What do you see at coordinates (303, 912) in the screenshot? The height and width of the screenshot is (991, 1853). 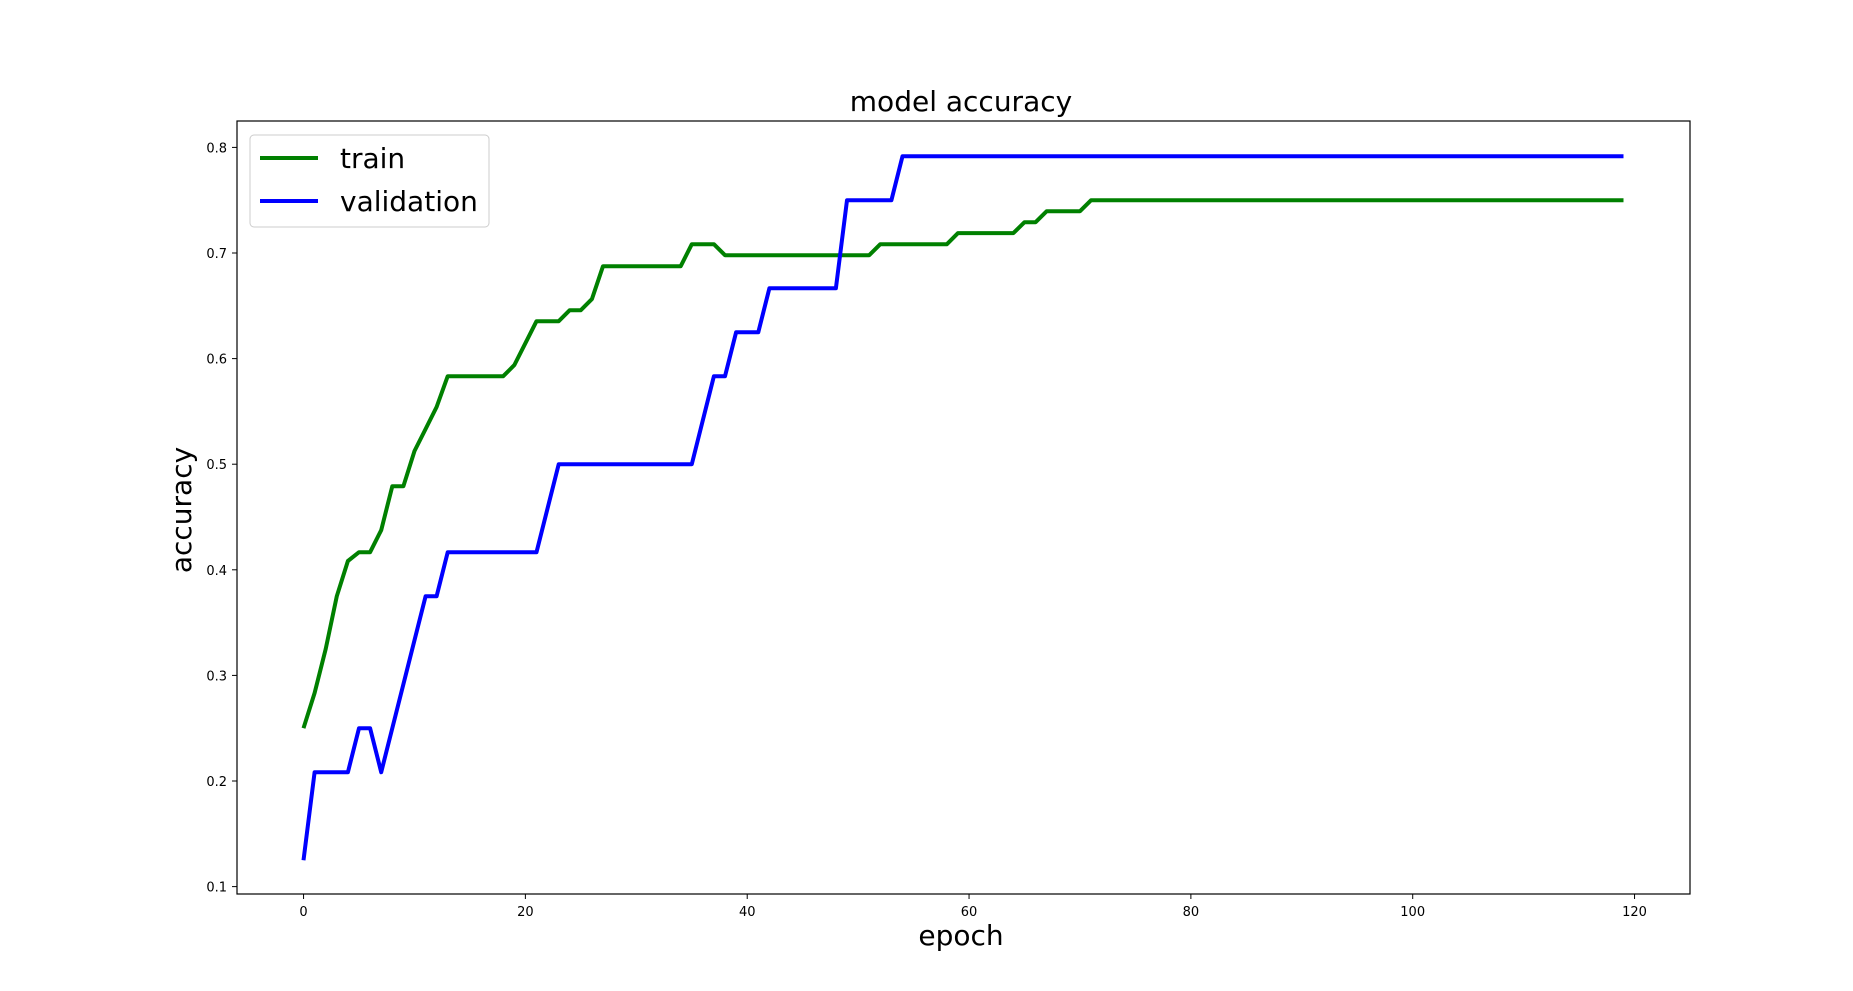 I see `x-tick-label: 0` at bounding box center [303, 912].